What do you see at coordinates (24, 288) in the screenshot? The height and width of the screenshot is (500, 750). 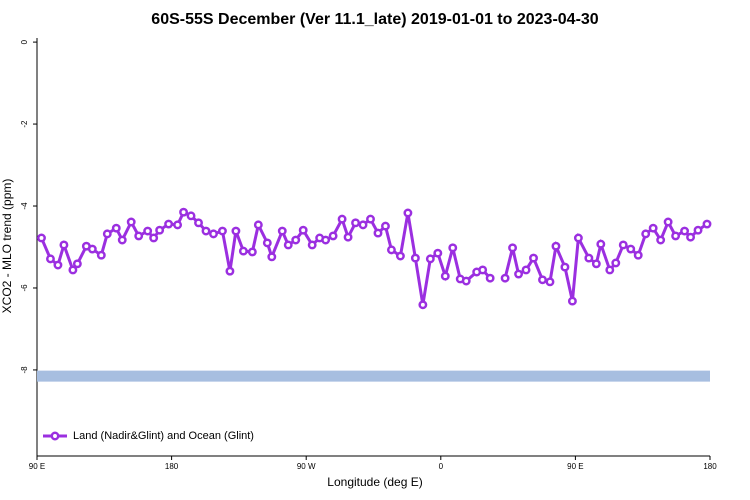 I see `y-tick-label: -6` at bounding box center [24, 288].